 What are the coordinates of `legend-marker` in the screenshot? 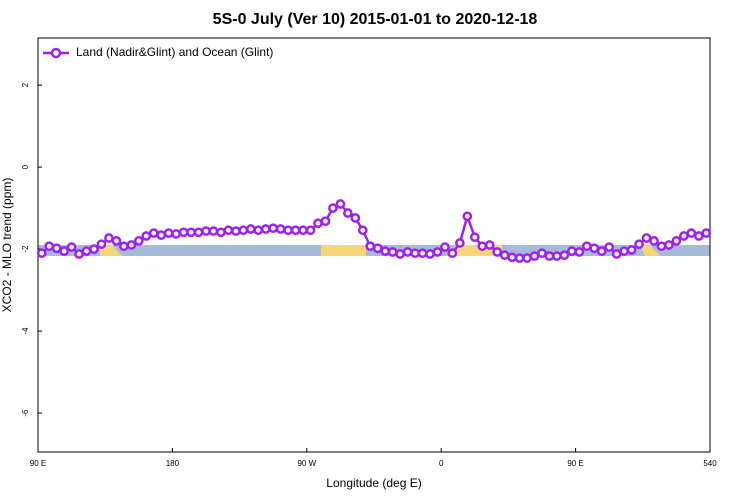 It's located at (56, 53).